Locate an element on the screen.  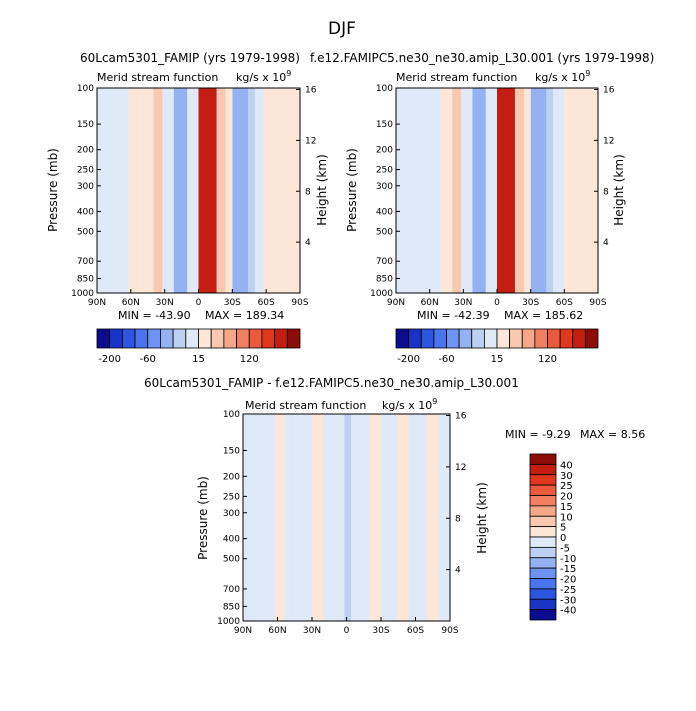
colorbar-label: -10 is located at coordinates (568, 559).